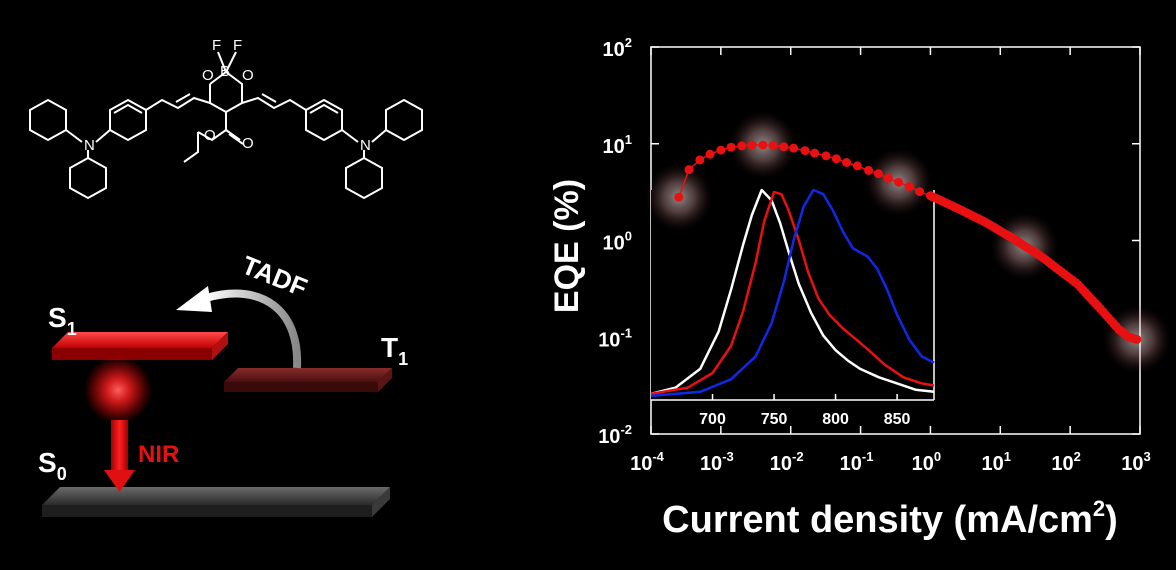 This screenshot has height=570, width=1176. Describe the element at coordinates (223, 383) in the screenshot. I see `energy-level-diagram: S1 T1 S0 NIR TADF` at that location.